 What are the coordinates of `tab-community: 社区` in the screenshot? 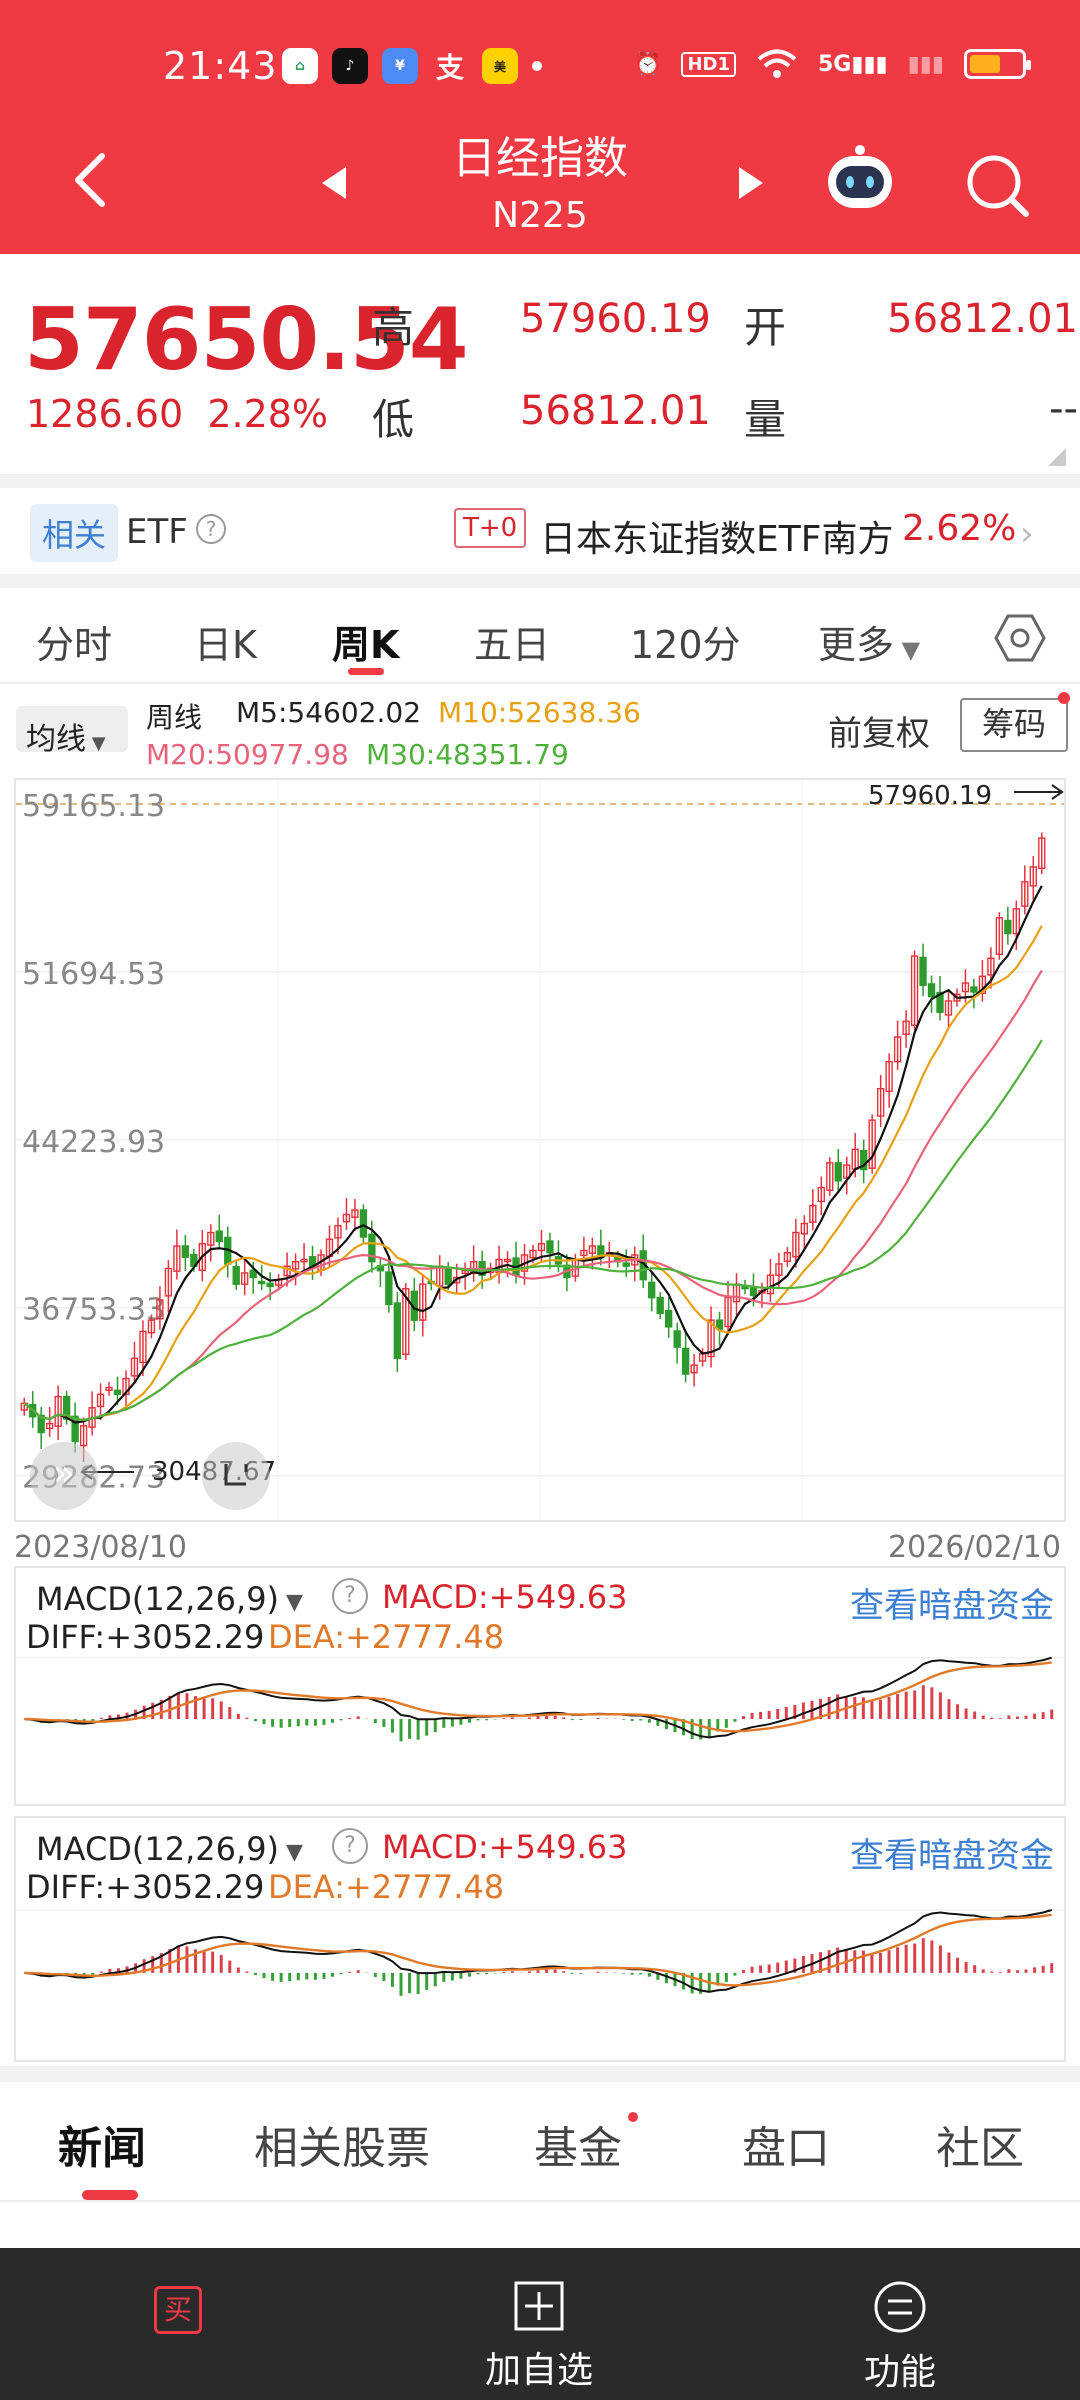 It's located at (980, 2148).